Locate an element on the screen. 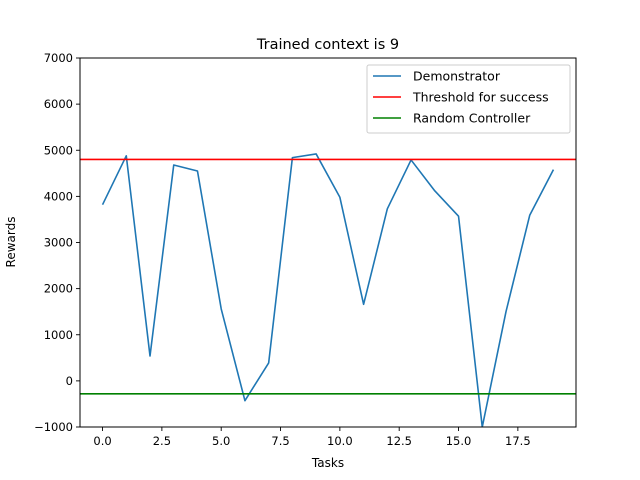 This screenshot has width=640, height=480. x-tick-label: 15.0 is located at coordinates (459, 441).